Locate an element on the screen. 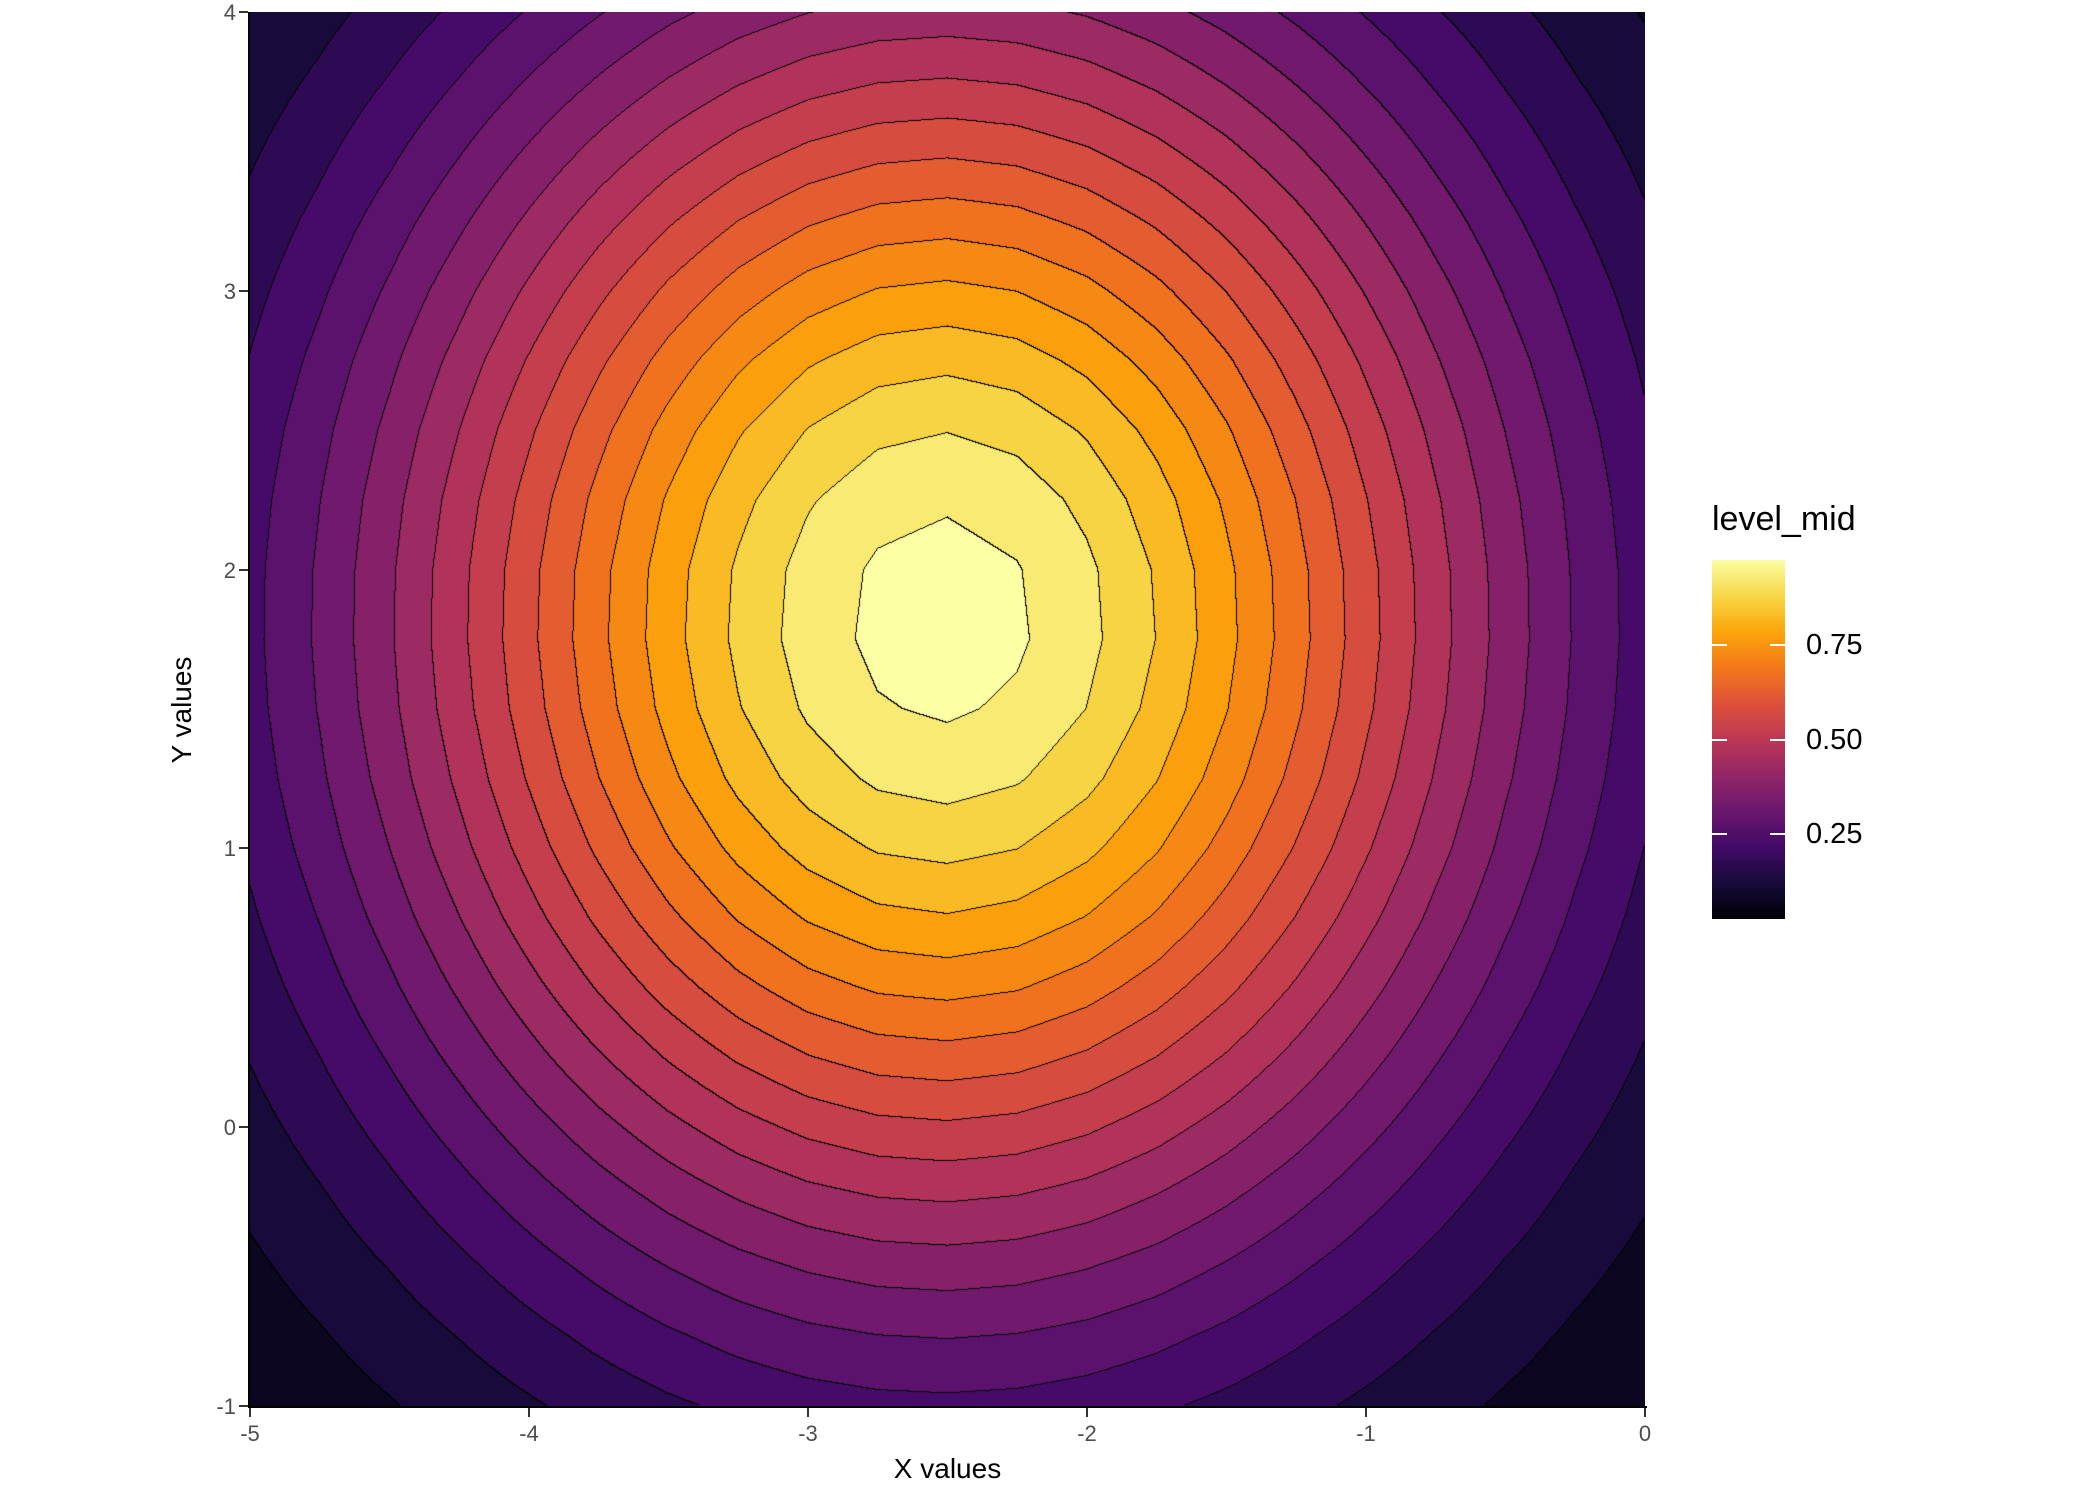 Image resolution: width=2100 pixels, height=1500 pixels. y-tick-label: 1 is located at coordinates (229, 849).